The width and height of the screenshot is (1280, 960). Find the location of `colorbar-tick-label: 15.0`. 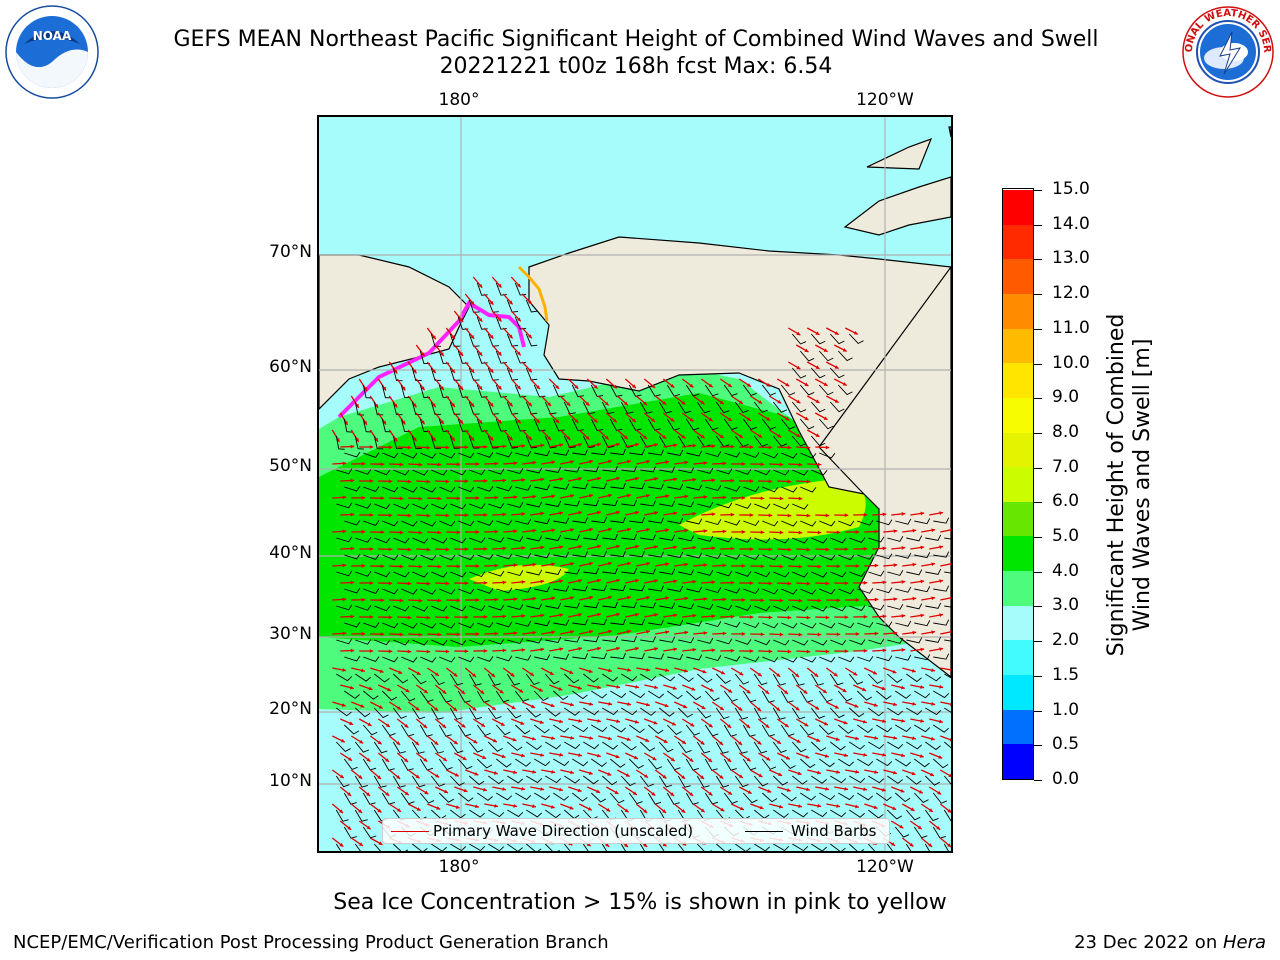

colorbar-tick-label: 15.0 is located at coordinates (1071, 189).